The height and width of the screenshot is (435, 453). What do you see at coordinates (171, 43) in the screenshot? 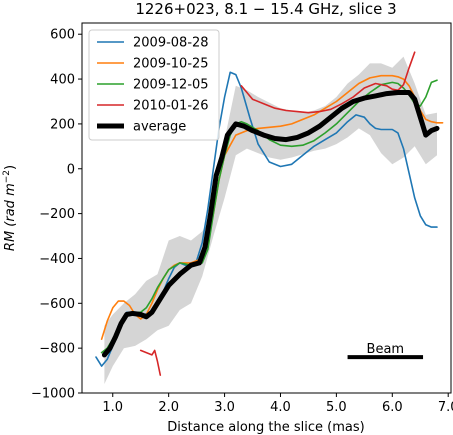
I see `legend-label-2009-08-28: 2009-08-28` at bounding box center [171, 43].